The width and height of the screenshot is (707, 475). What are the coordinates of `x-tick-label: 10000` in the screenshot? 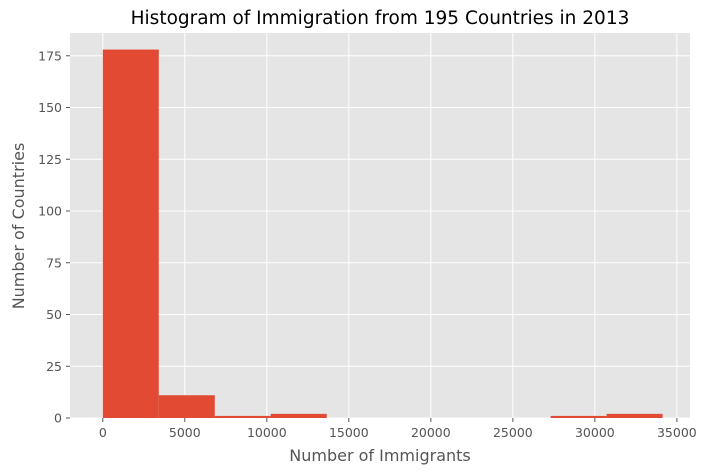 It's located at (267, 432).